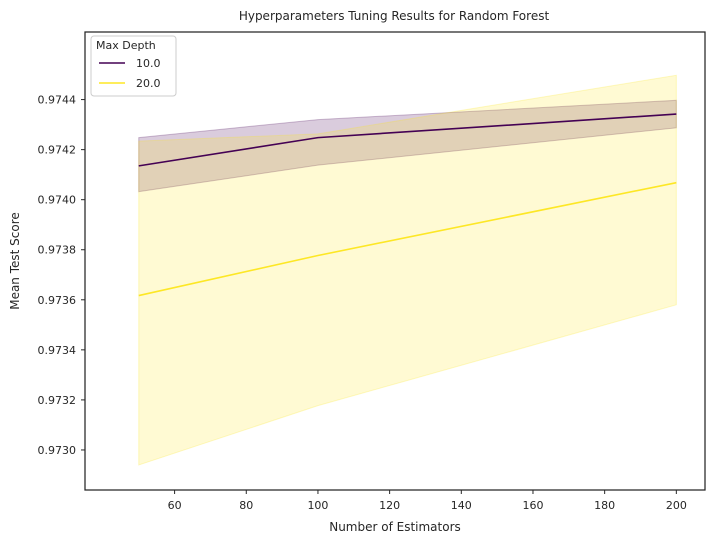  I want to click on x-tick-label: 180, so click(604, 505).